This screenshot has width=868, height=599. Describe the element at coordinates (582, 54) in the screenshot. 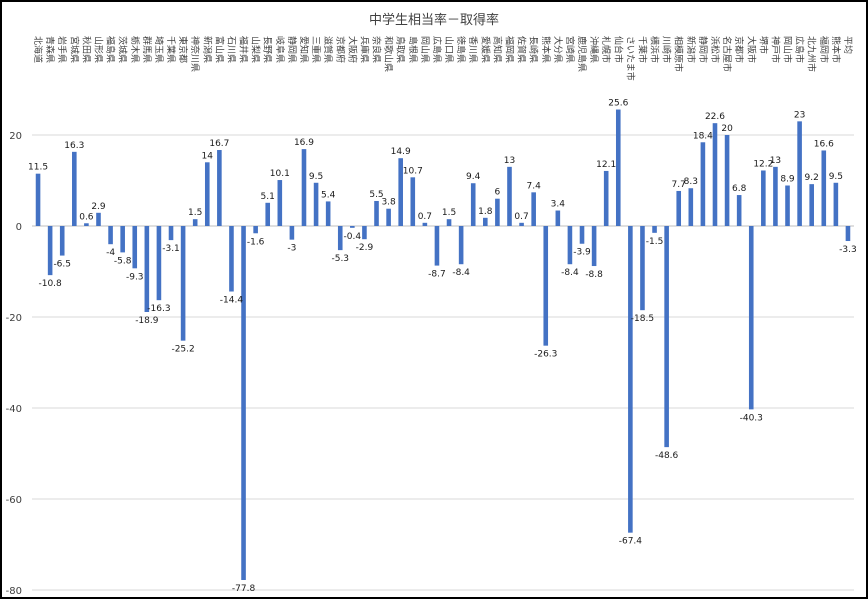

I see `category-label: 鹿児島県` at that location.